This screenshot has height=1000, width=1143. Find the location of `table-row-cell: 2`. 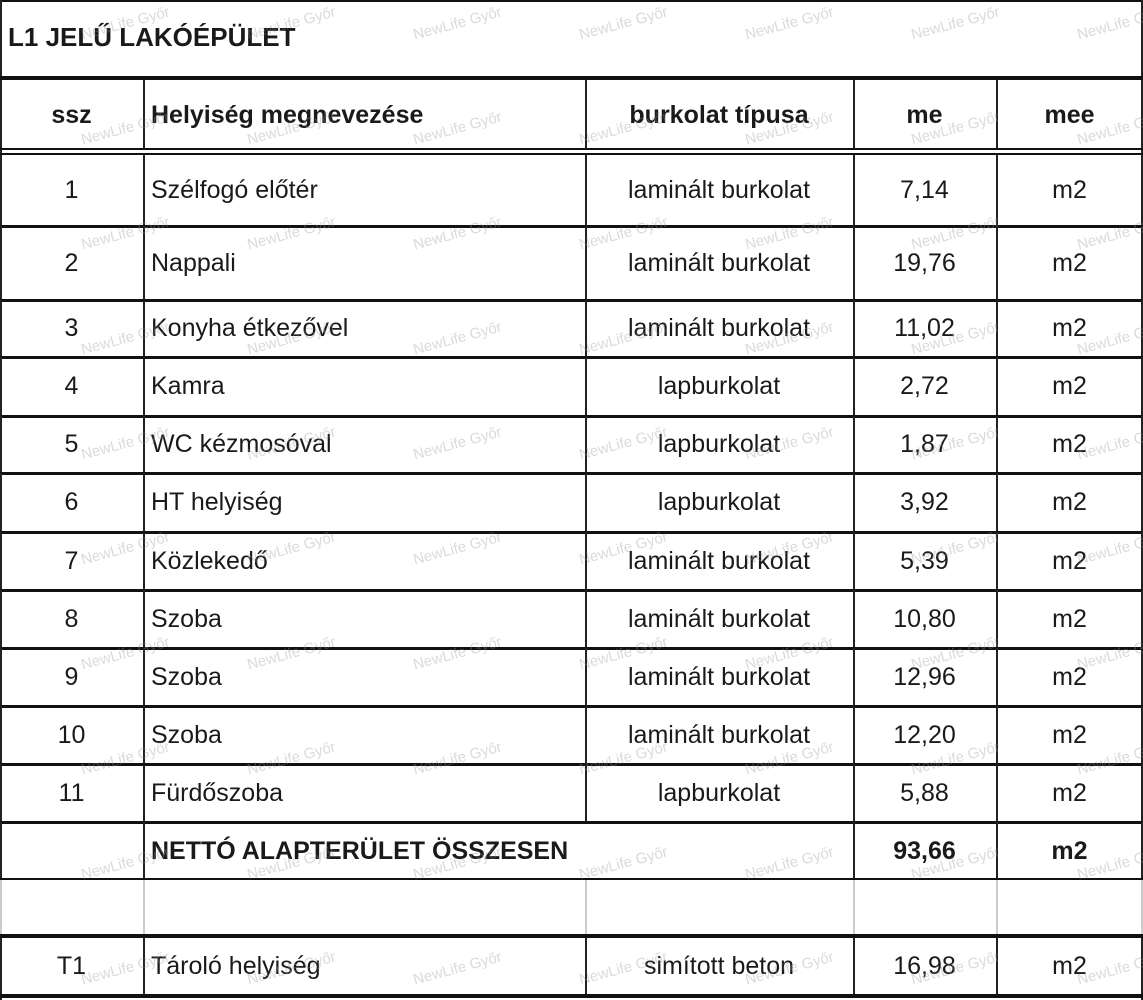

table-row-cell: 2 is located at coordinates (71, 262).